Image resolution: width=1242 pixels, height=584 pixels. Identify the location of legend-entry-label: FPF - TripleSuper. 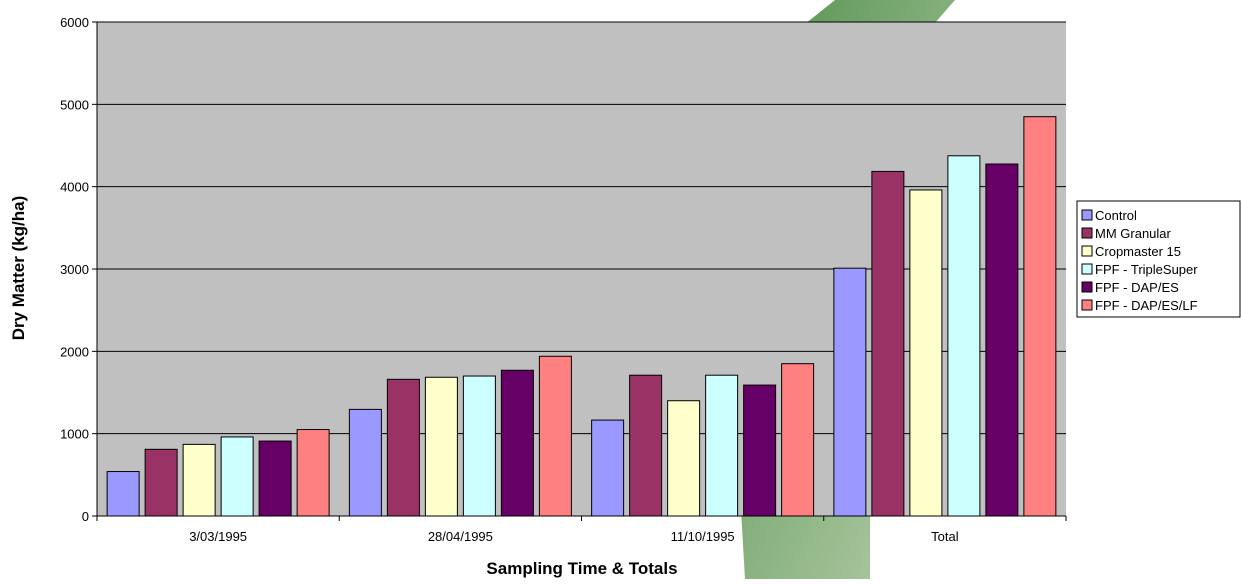
(1146, 269).